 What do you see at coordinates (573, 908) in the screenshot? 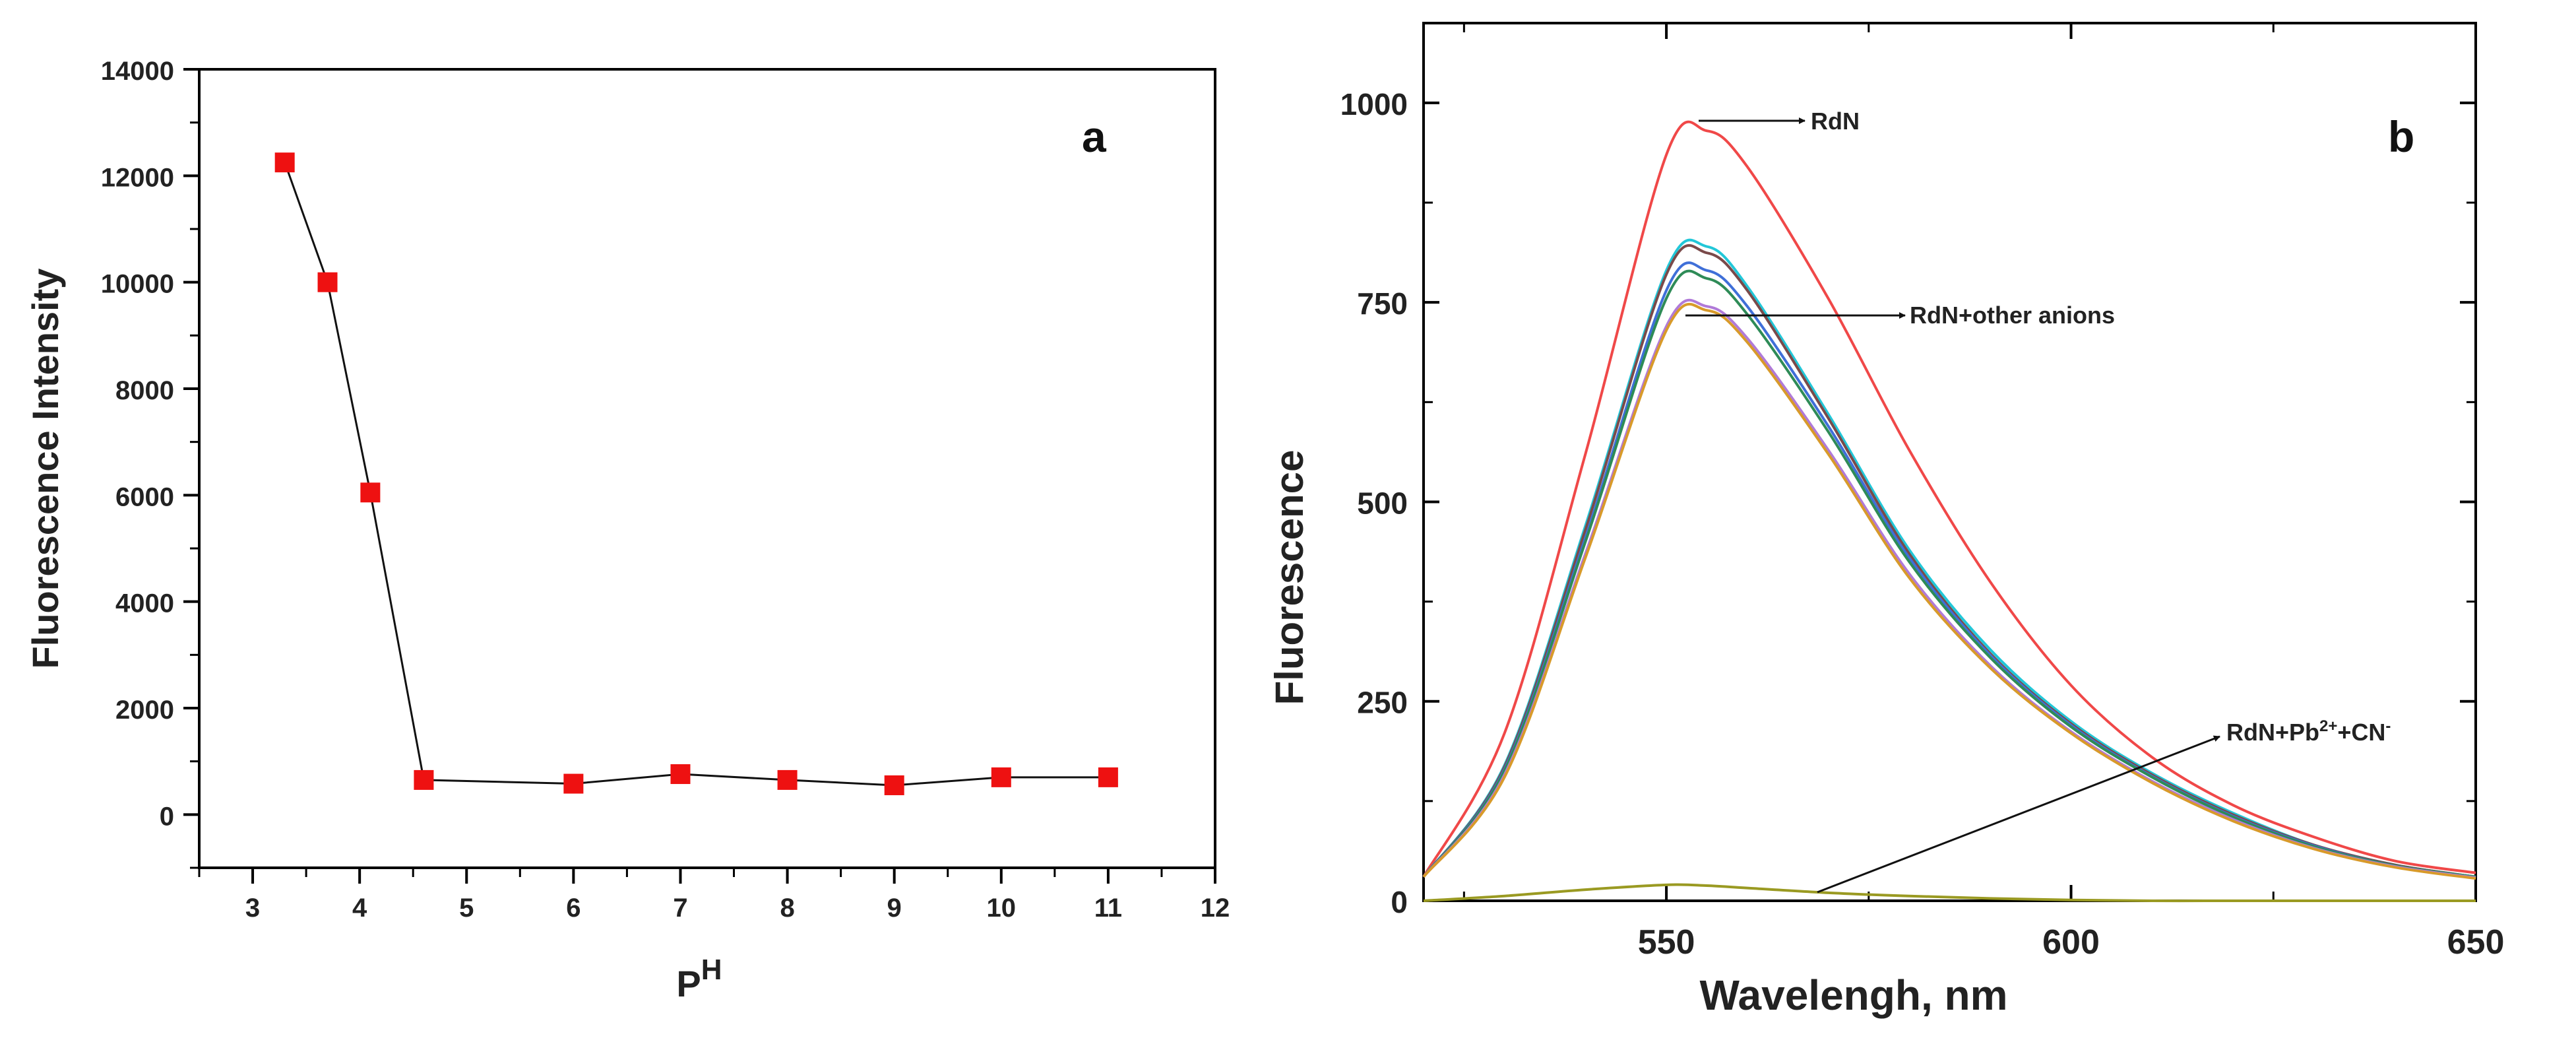
I see `panel-a-x-tick-label: 6` at bounding box center [573, 908].